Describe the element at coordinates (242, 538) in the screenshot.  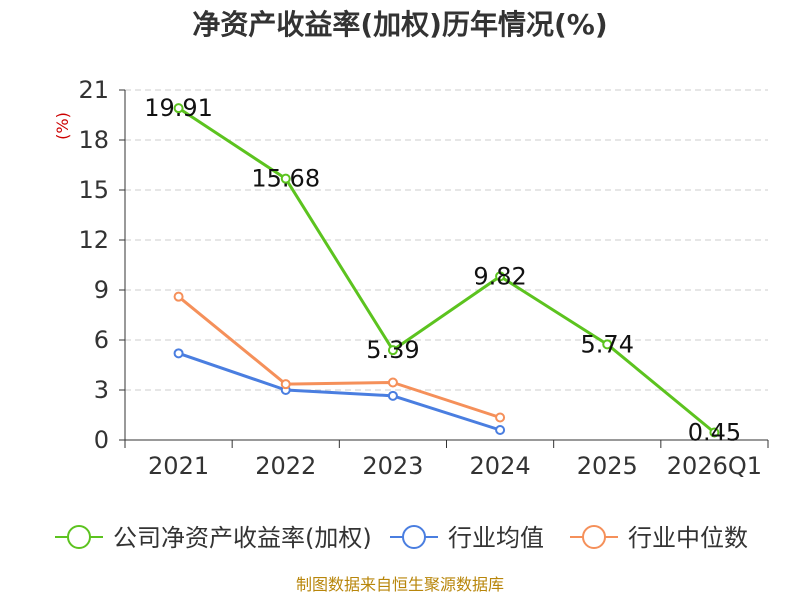
I see `legend-label: 公司净资产收益率(加权)` at that location.